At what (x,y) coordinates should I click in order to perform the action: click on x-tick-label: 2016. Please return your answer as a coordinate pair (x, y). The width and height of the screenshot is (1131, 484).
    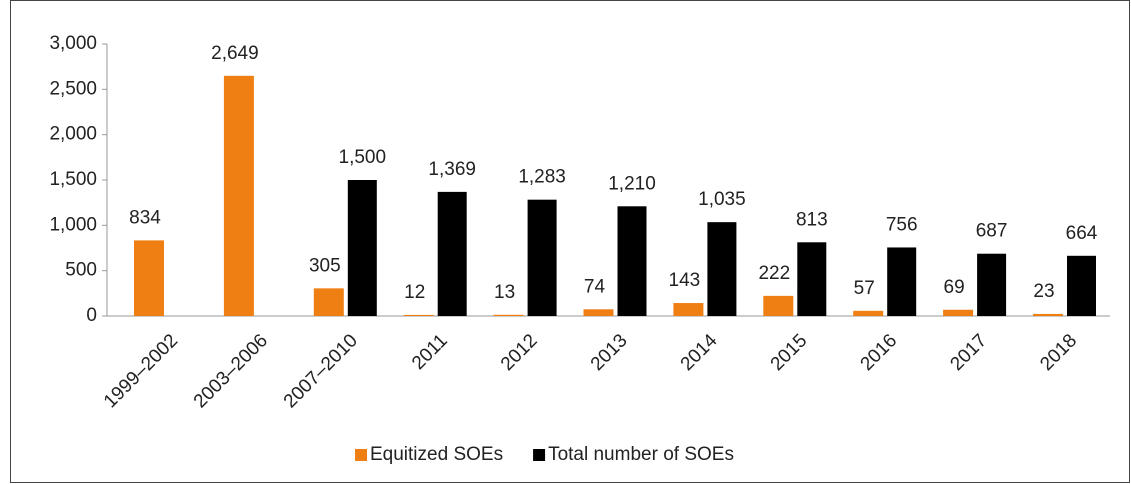
    Looking at the image, I should click on (879, 352).